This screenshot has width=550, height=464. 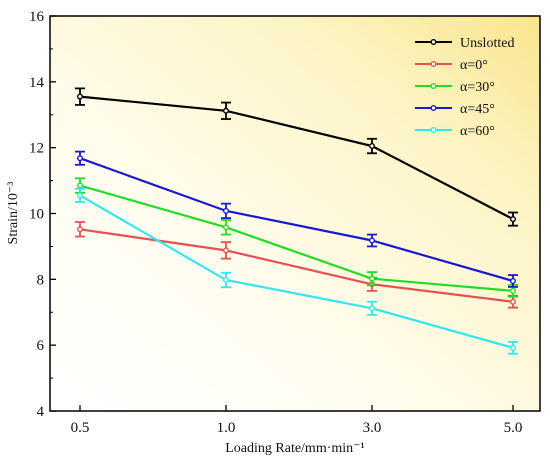 I want to click on legend-label: α=60°, so click(x=477, y=131).